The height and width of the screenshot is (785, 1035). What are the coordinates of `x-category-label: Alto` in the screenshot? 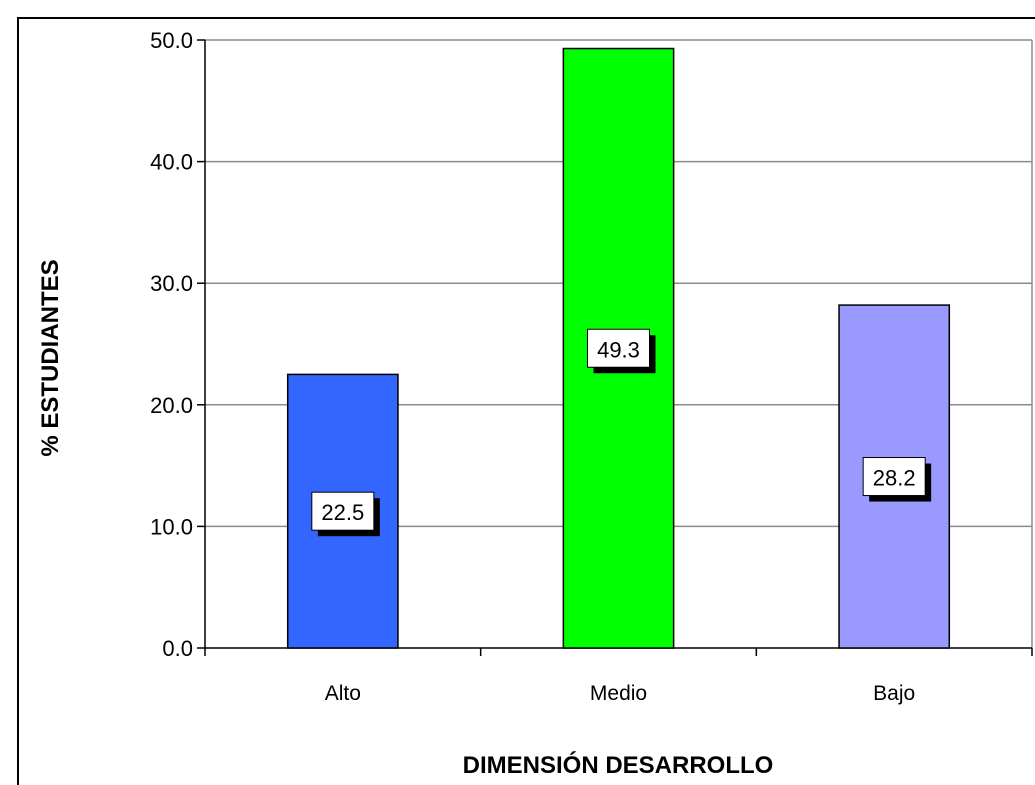 It's located at (343, 693).